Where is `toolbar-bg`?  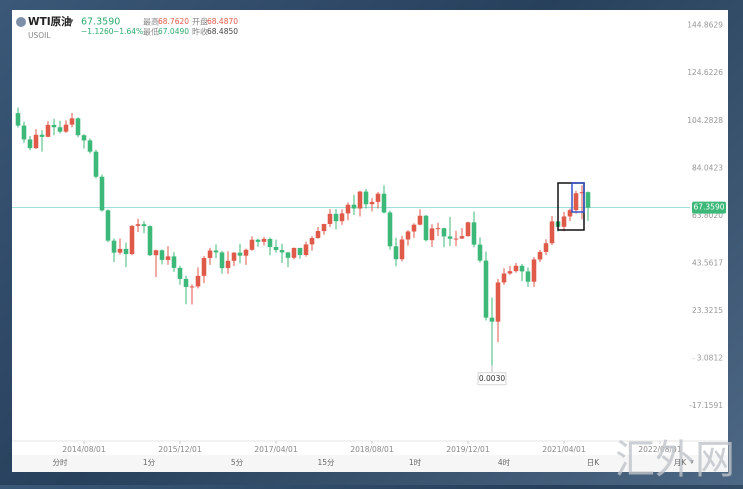 toolbar-bg is located at coordinates (370, 463).